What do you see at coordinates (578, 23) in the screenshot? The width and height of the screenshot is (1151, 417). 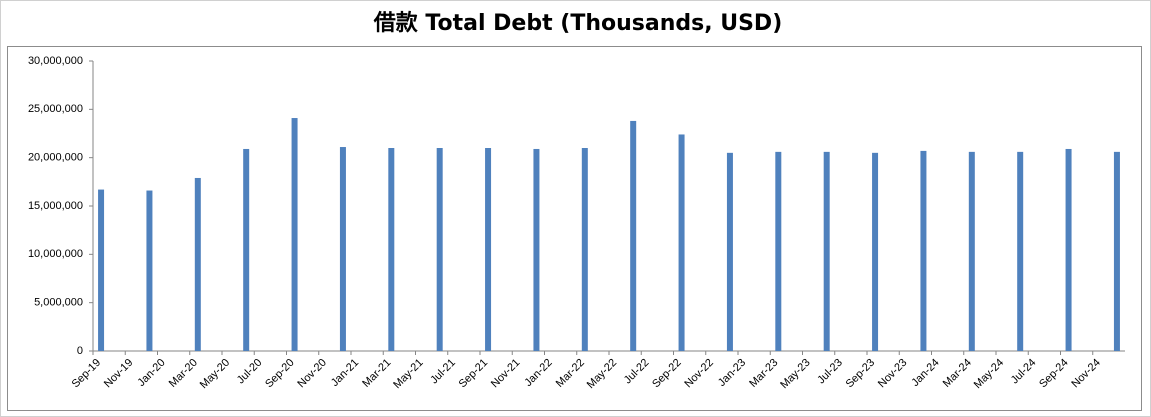 I see `chart-title: 借款 Total Debt (Thousands, USD)` at bounding box center [578, 23].